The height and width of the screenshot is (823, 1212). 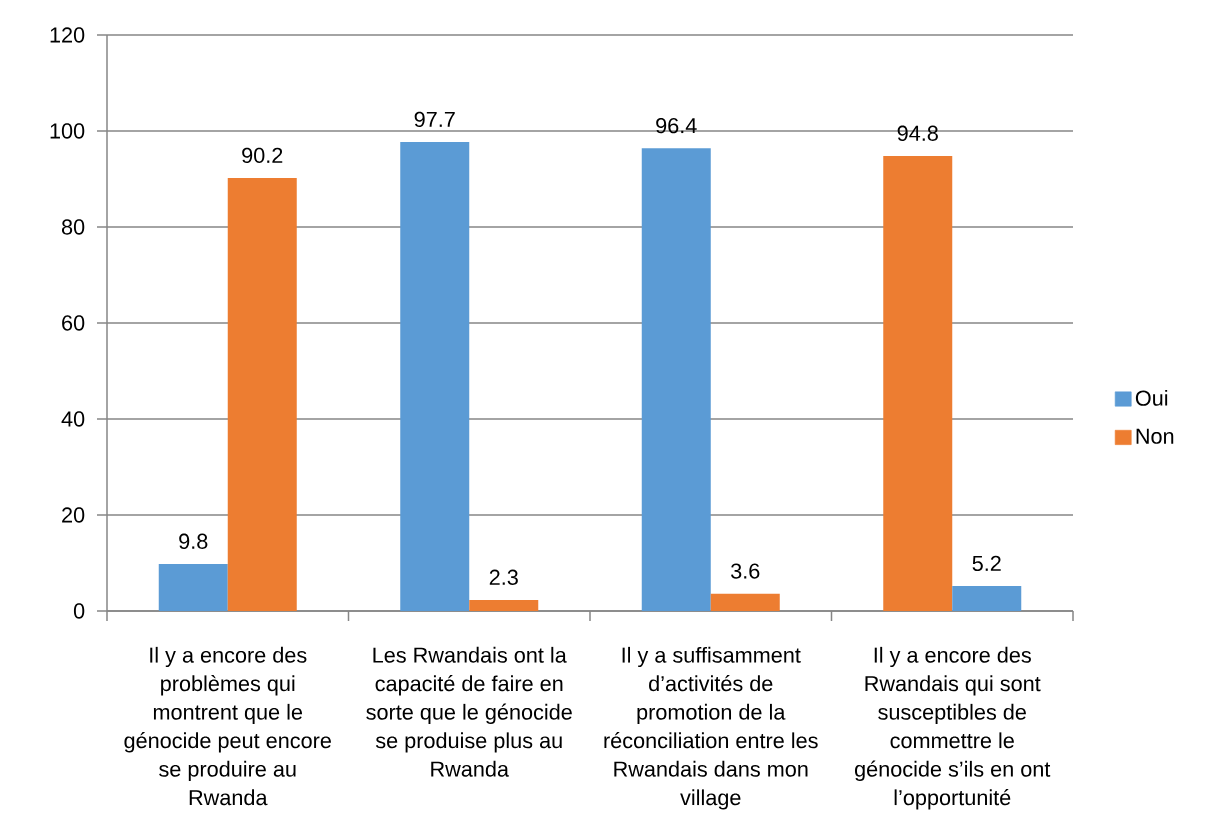 I want to click on x-tick-label: Il y a encore des Rwandais qui sont susceptibles de commettre le génocide s’ils en ont l’opportunité, so click(x=953, y=728).